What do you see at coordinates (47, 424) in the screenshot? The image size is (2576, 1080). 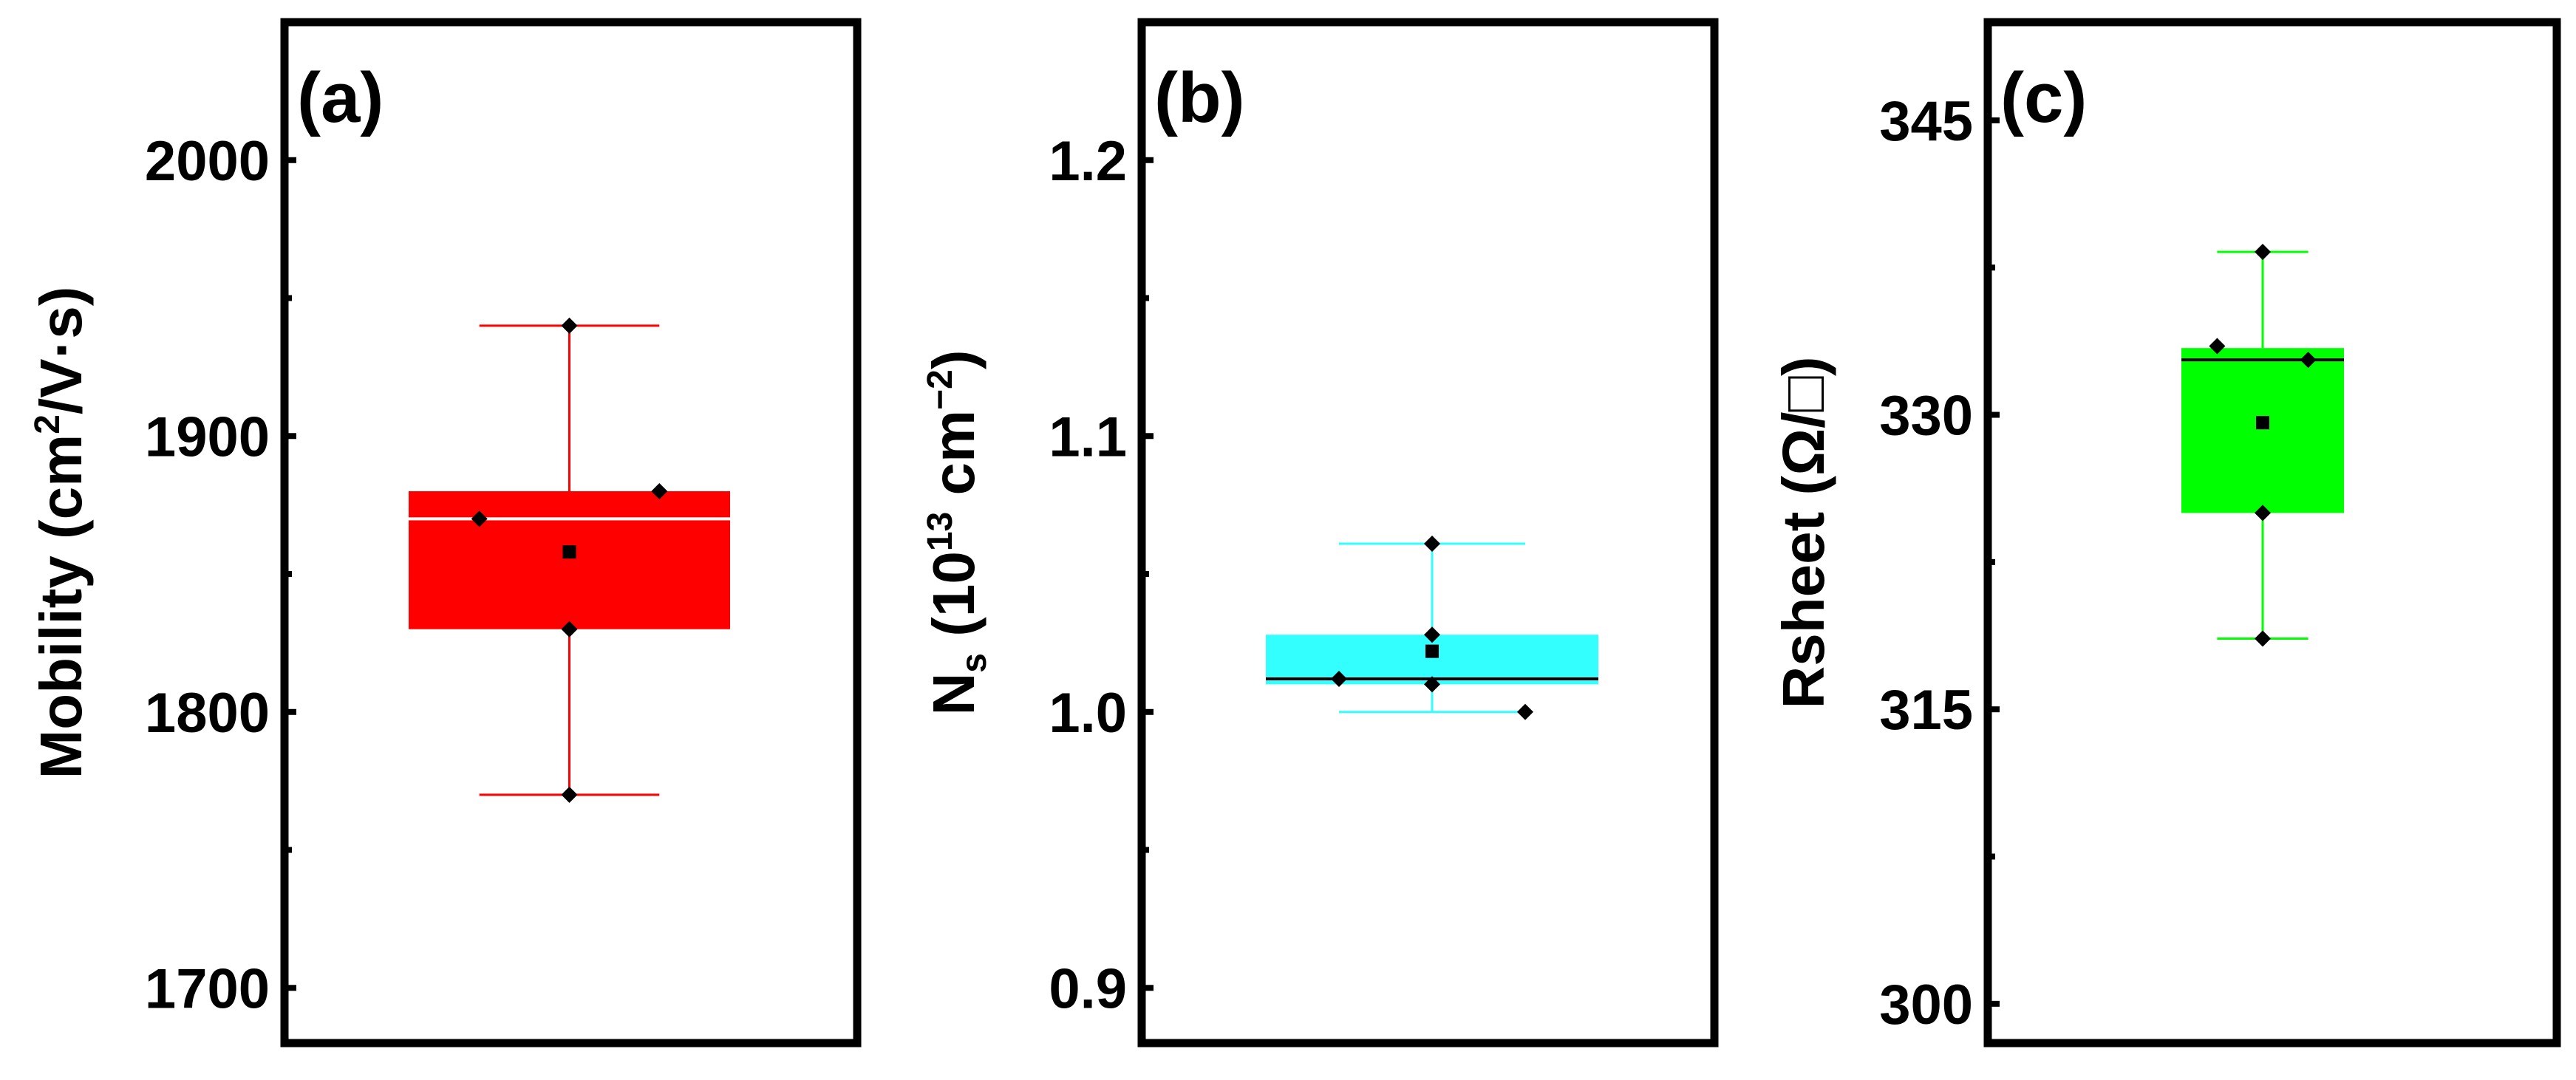 I see `panel-a-axis-title-part: 2` at bounding box center [47, 424].